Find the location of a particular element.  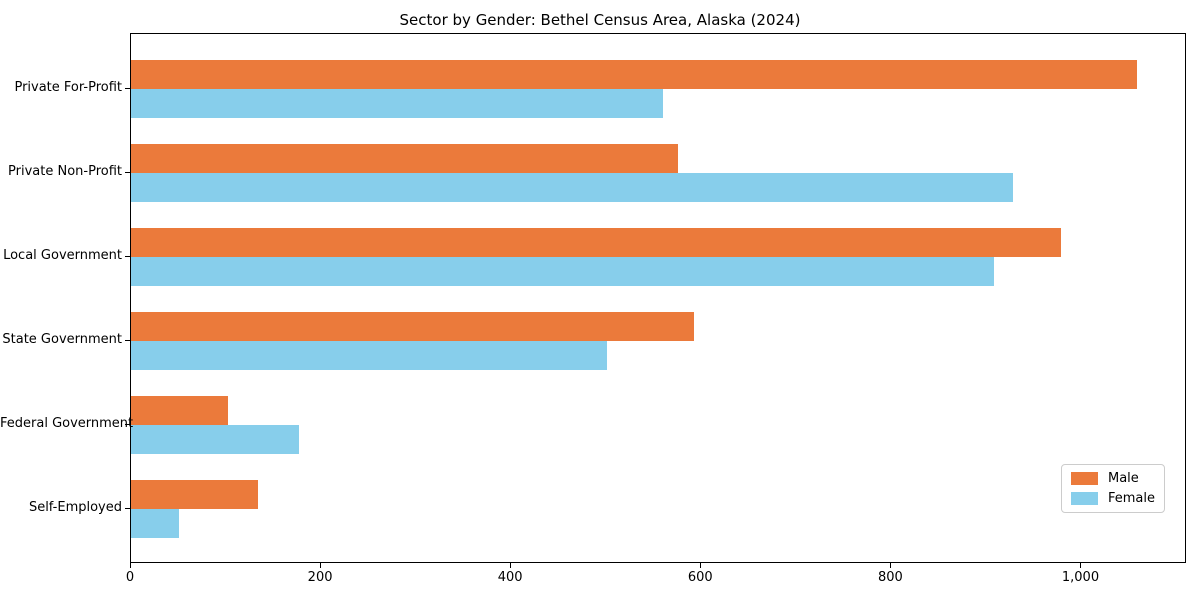

bar-female-local-government is located at coordinates (563, 271).